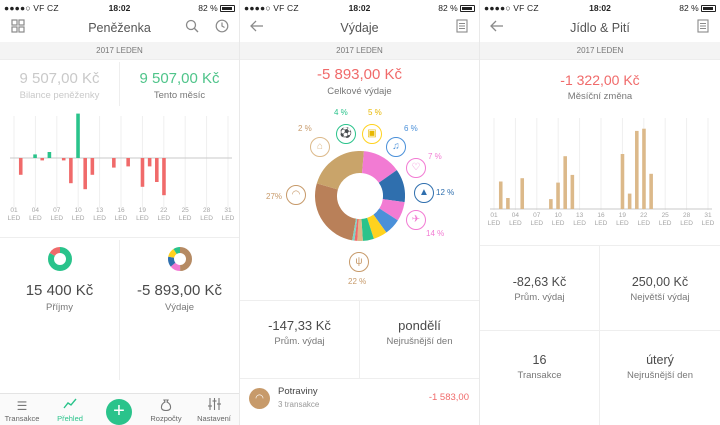  What do you see at coordinates (424, 193) in the screenshot?
I see `graduation-cap-icon: ▲` at bounding box center [424, 193].